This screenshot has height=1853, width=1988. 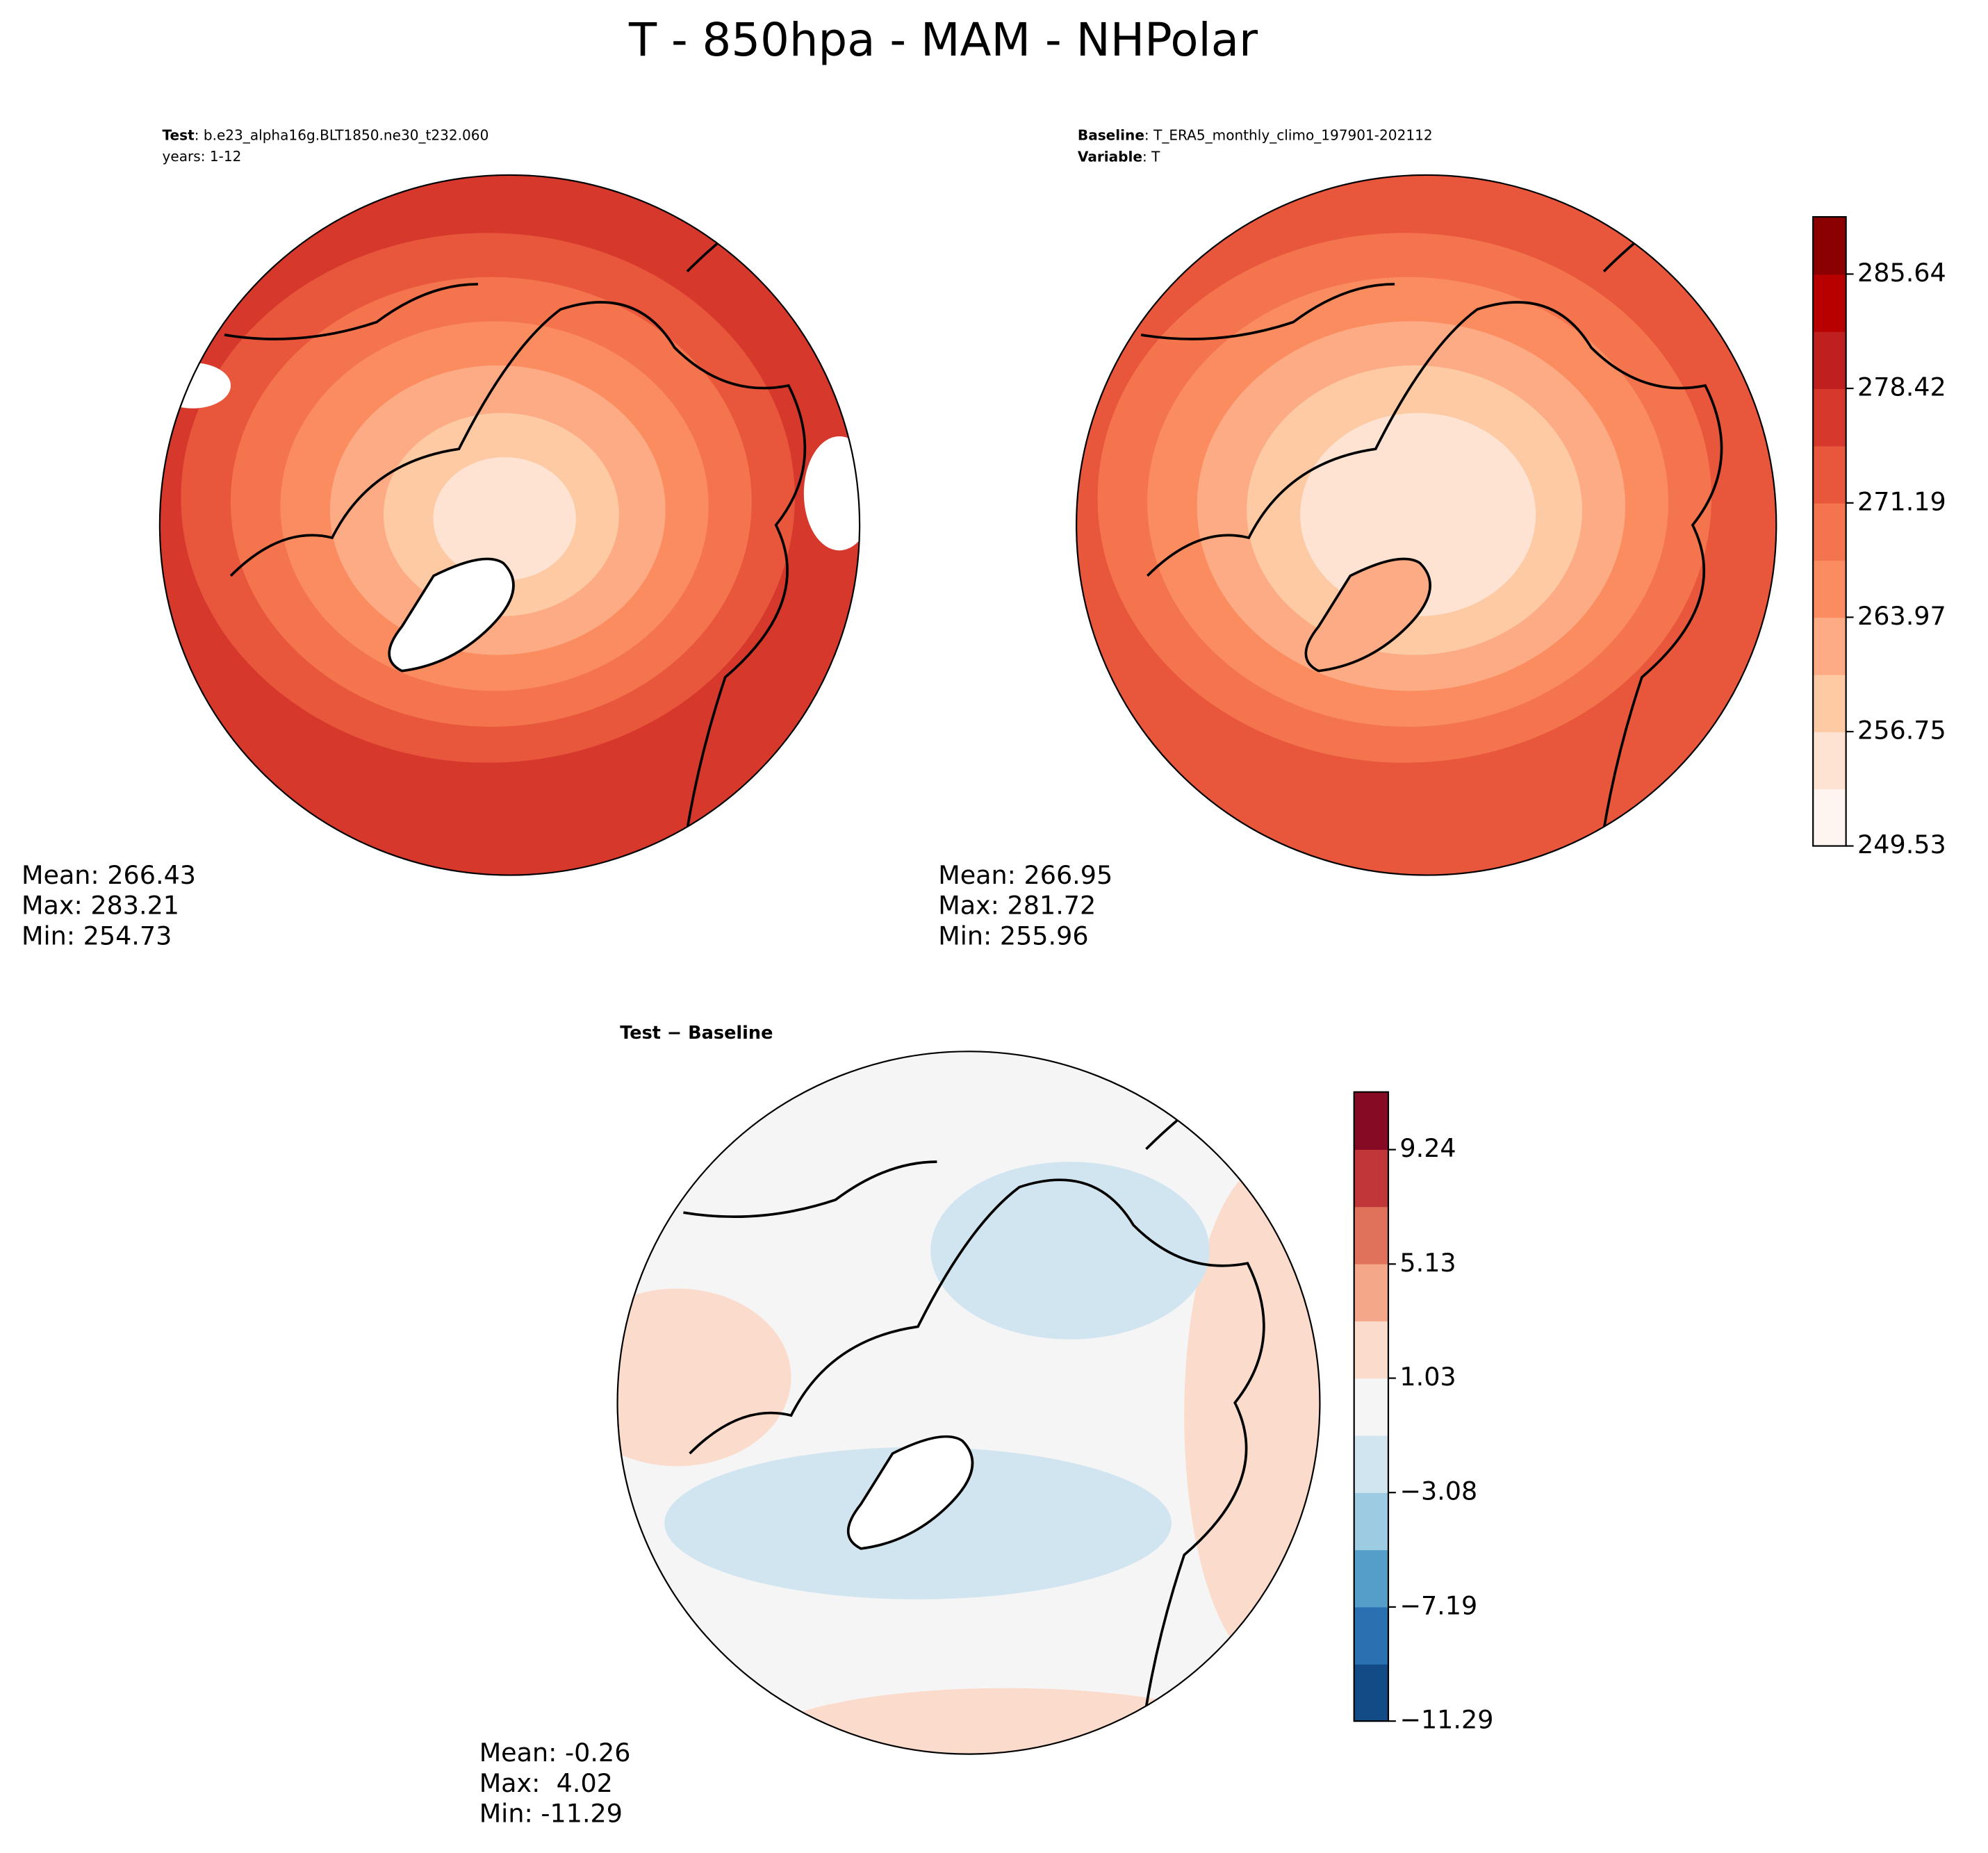 I want to click on colorbar-tick-label: 9.24, so click(x=1427, y=1148).